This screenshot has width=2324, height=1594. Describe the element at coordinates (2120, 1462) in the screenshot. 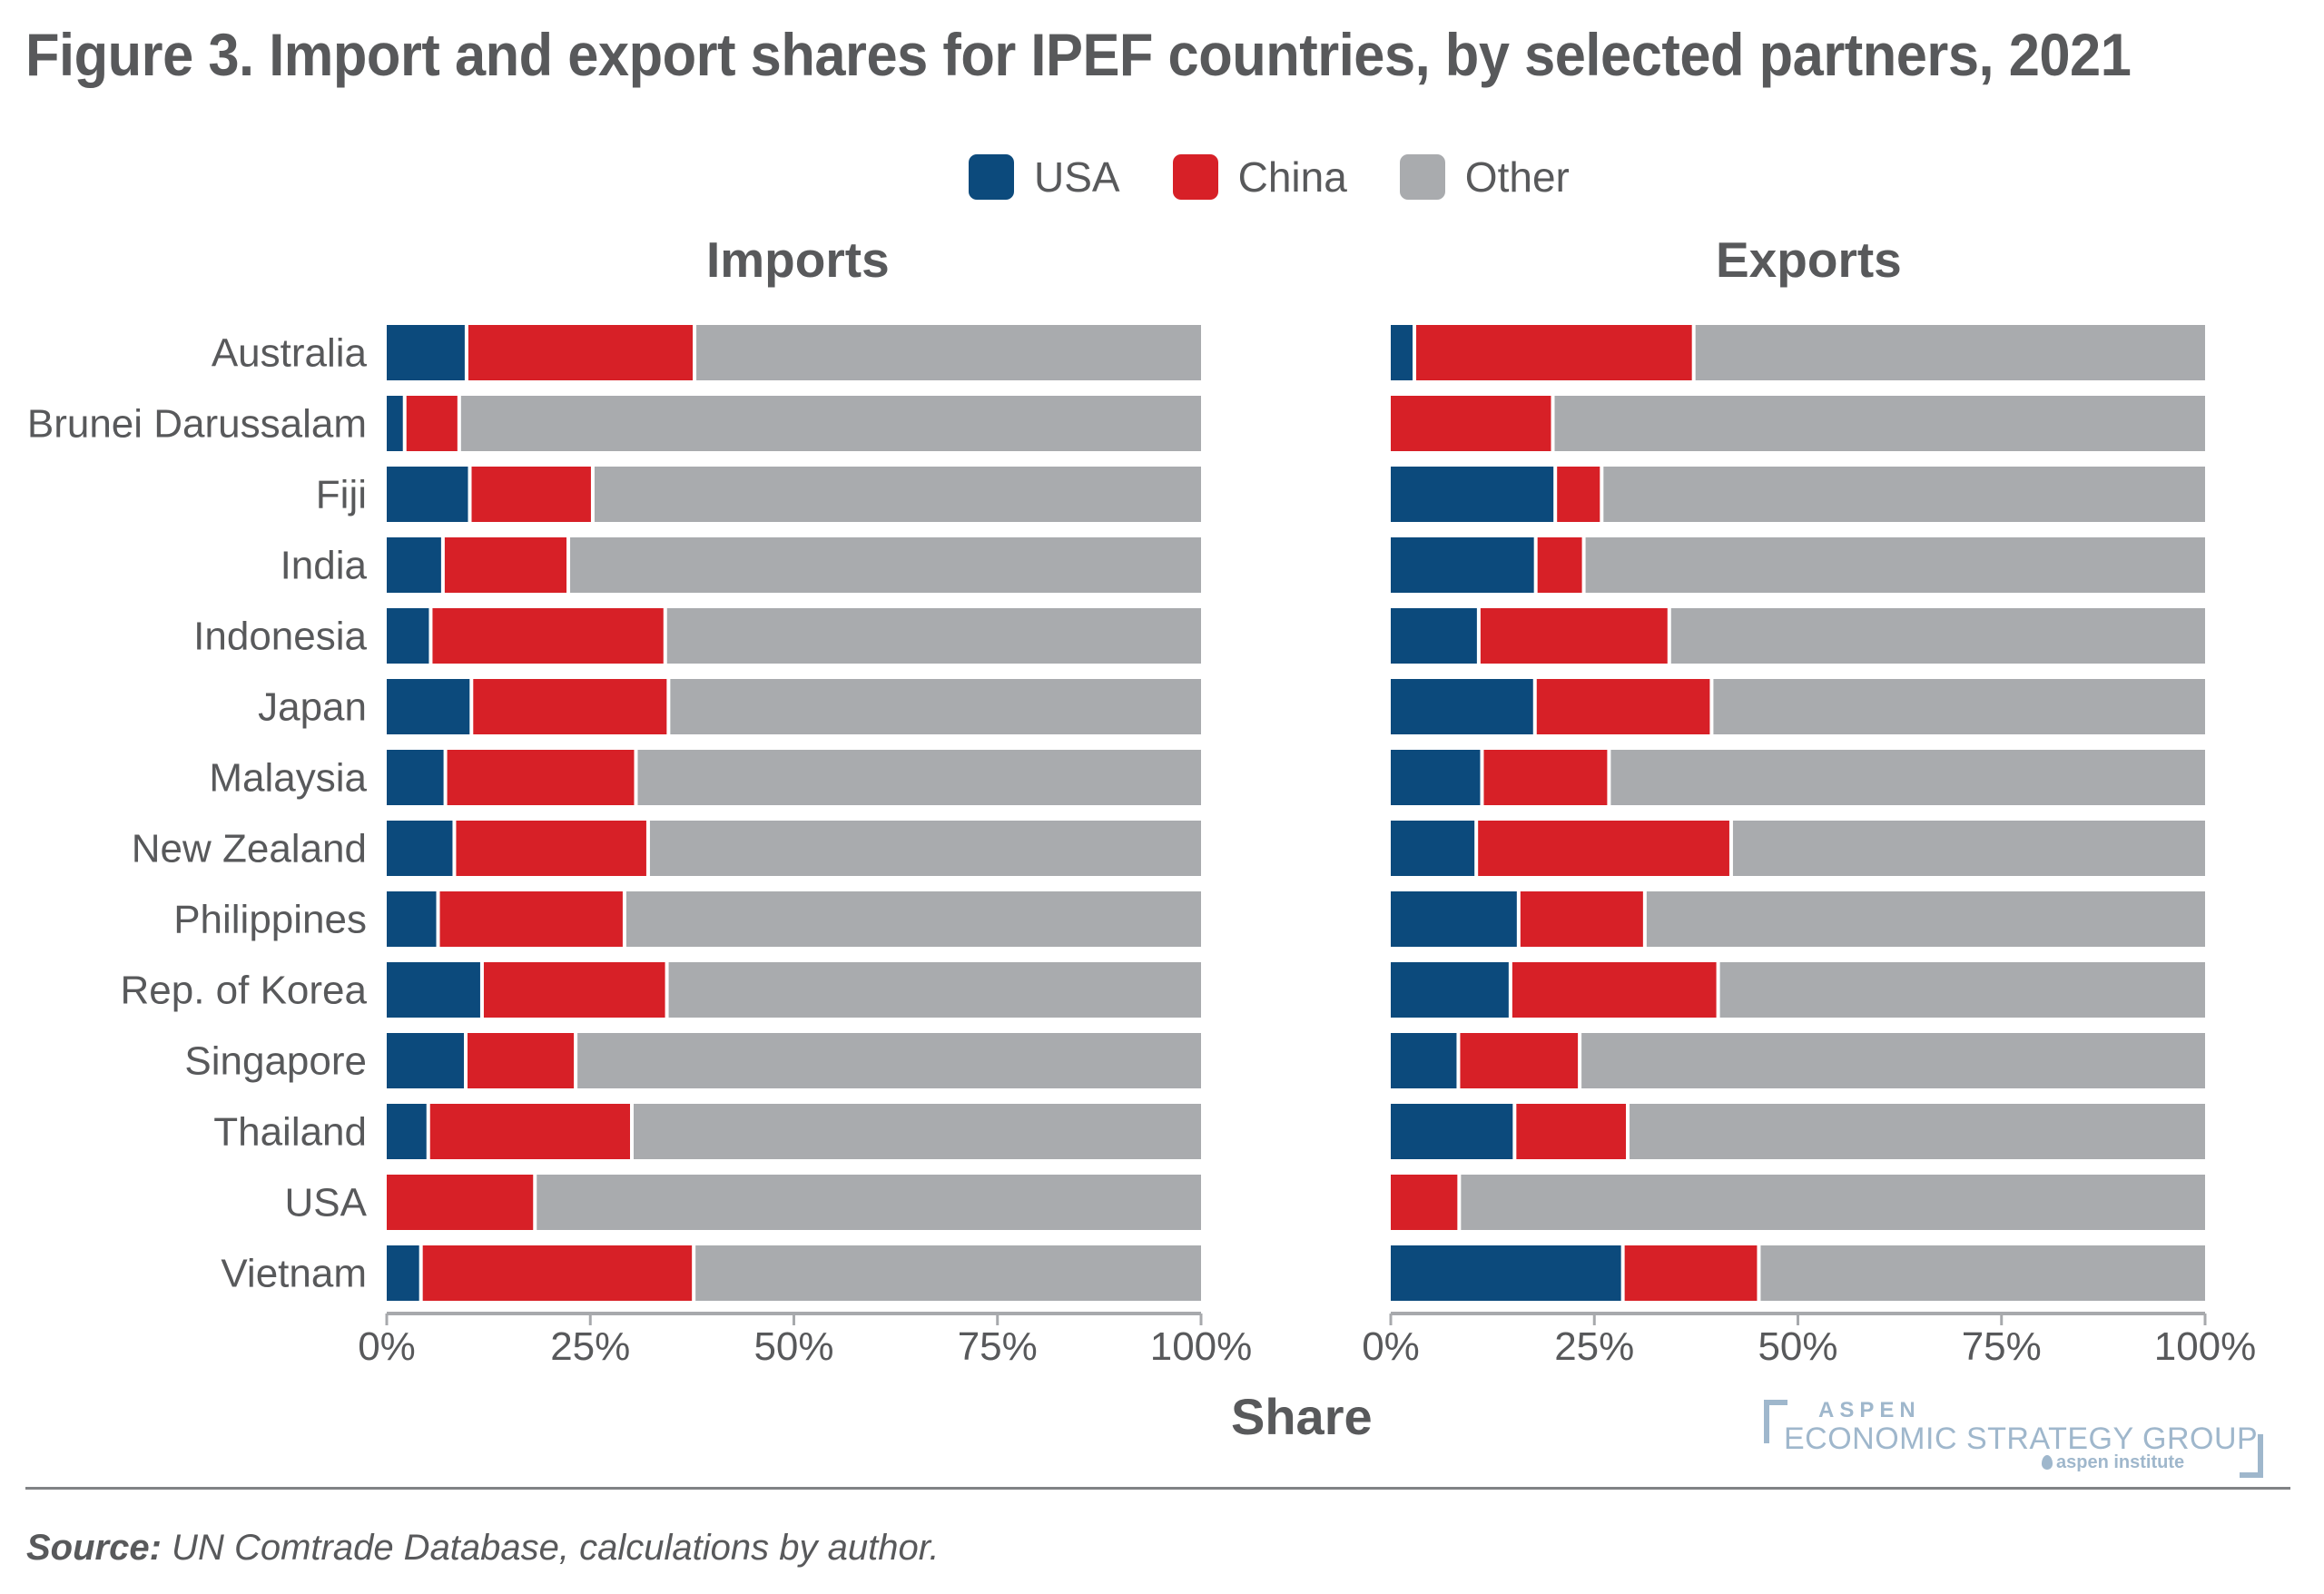

I see `logo-institute-text: aspen institute` at that location.